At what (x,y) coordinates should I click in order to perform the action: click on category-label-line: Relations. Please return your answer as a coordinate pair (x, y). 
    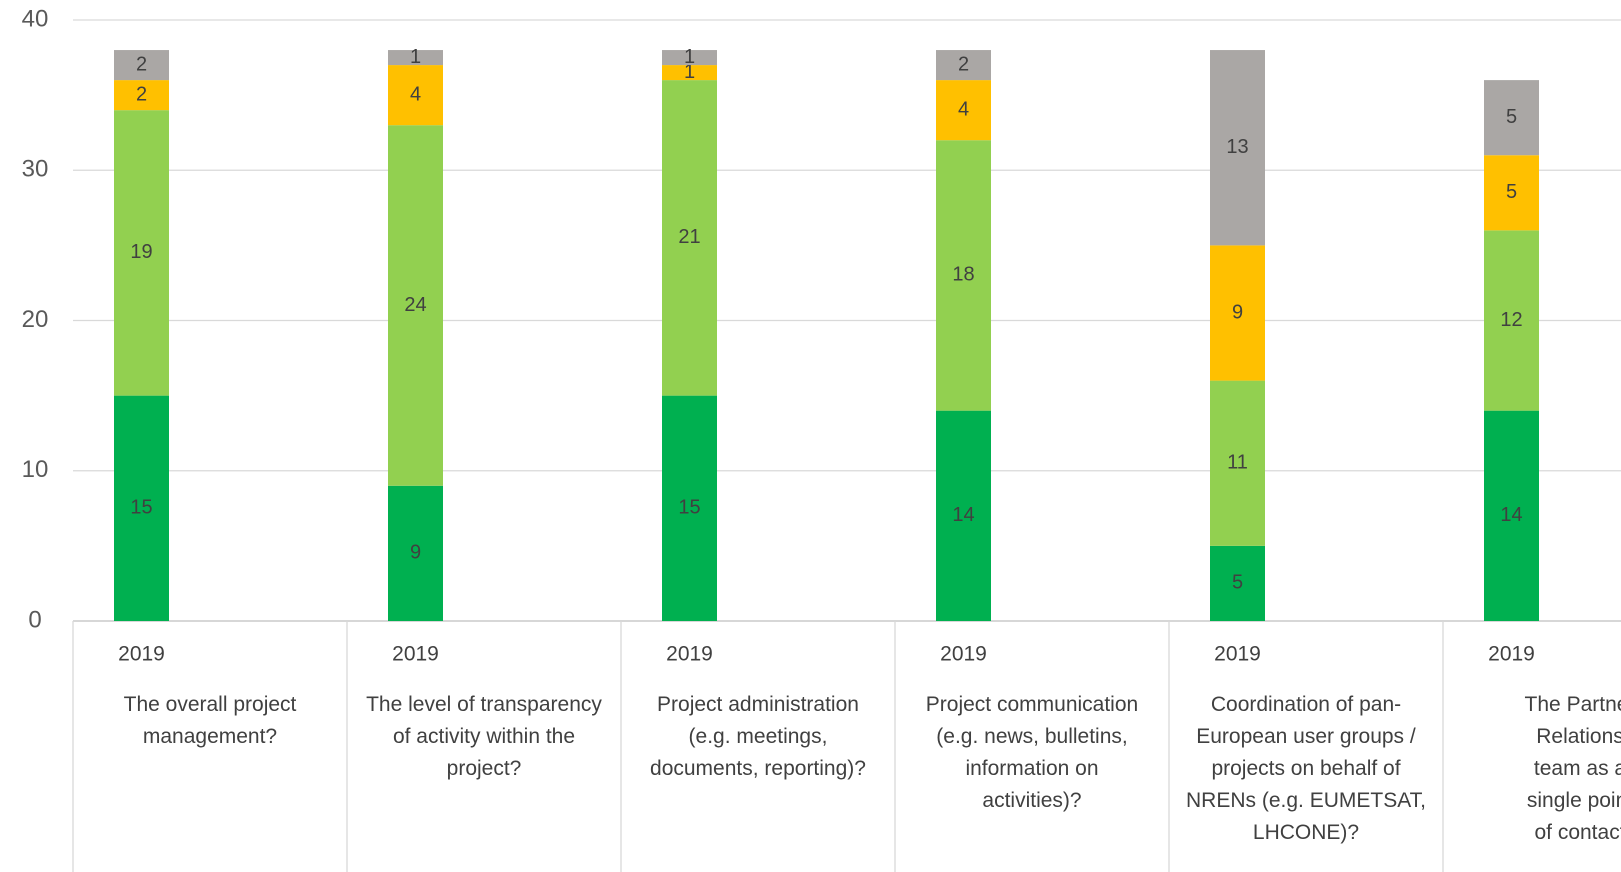
    Looking at the image, I should click on (1578, 736).